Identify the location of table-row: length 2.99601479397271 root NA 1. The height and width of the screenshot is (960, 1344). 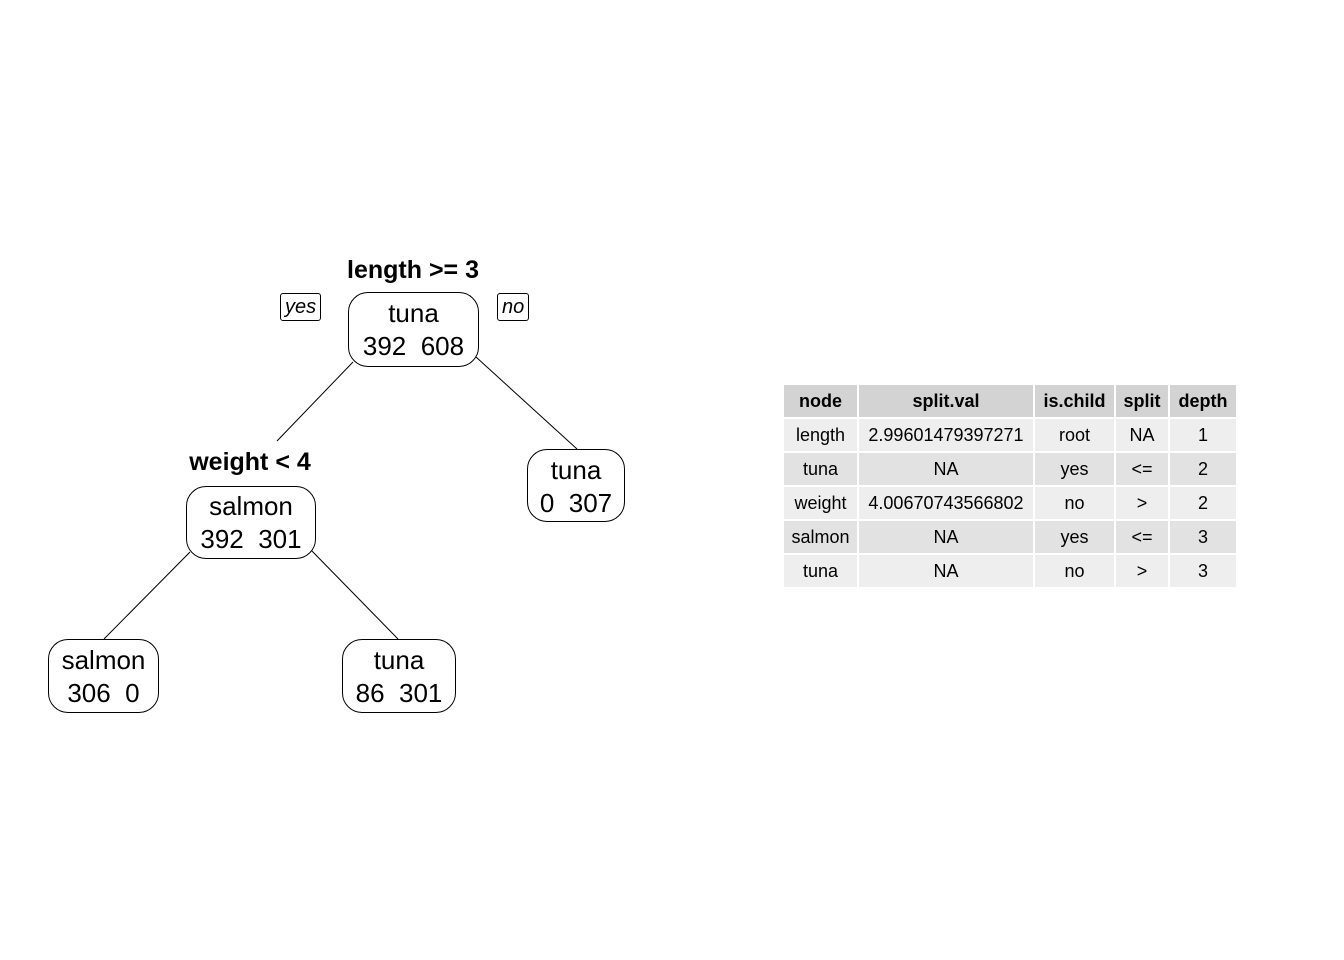
(1010, 434).